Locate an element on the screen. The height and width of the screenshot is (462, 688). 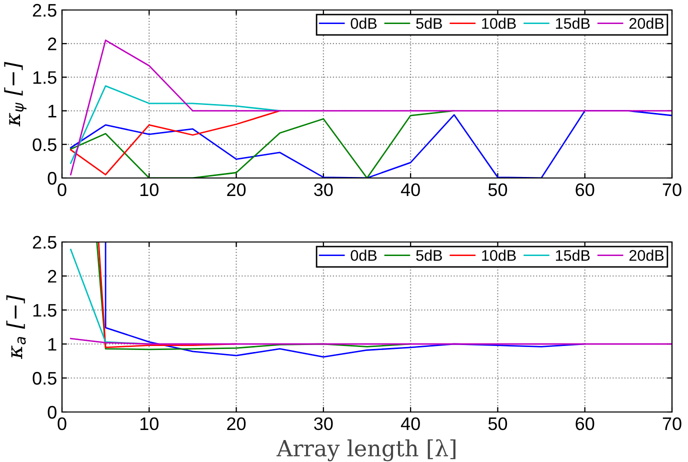
y-axis-title: κ$_{ψ}$ [−] is located at coordinates (15, 94).